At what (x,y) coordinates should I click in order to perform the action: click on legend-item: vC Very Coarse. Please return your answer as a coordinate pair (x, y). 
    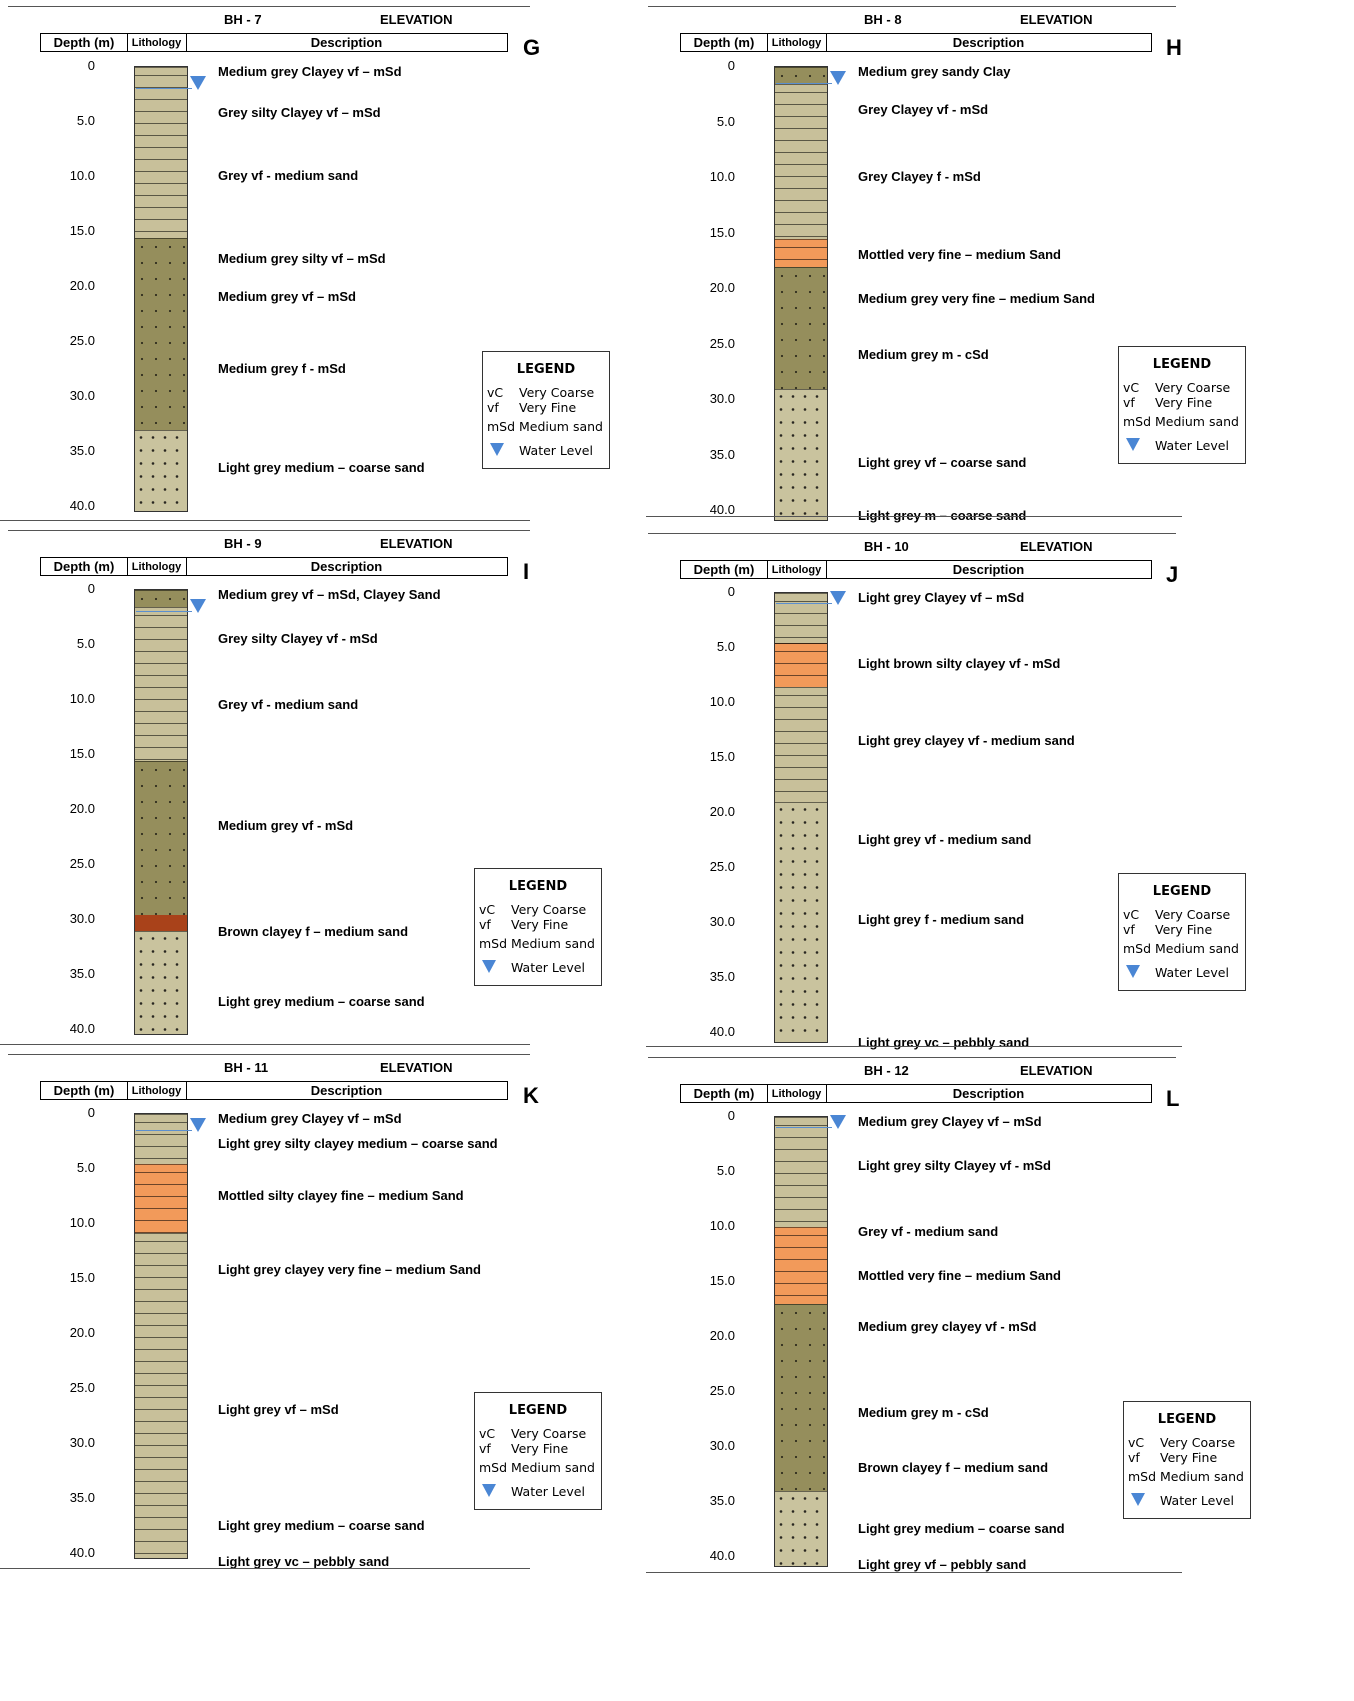
    Looking at the image, I should click on (532, 1433).